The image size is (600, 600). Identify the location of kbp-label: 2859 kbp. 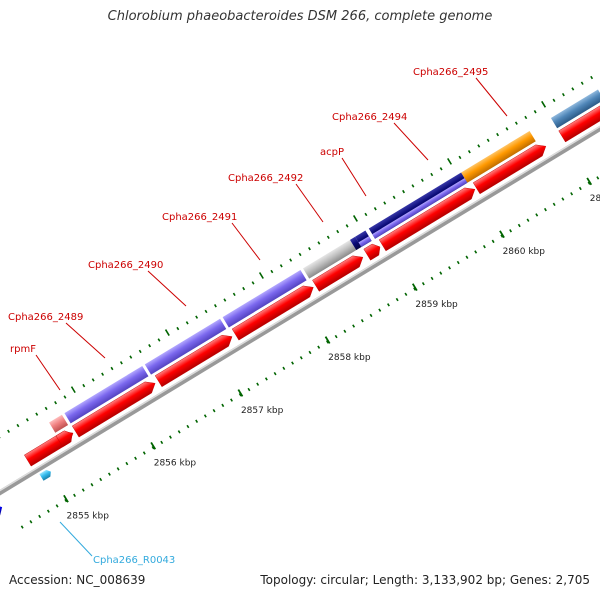
(436, 305).